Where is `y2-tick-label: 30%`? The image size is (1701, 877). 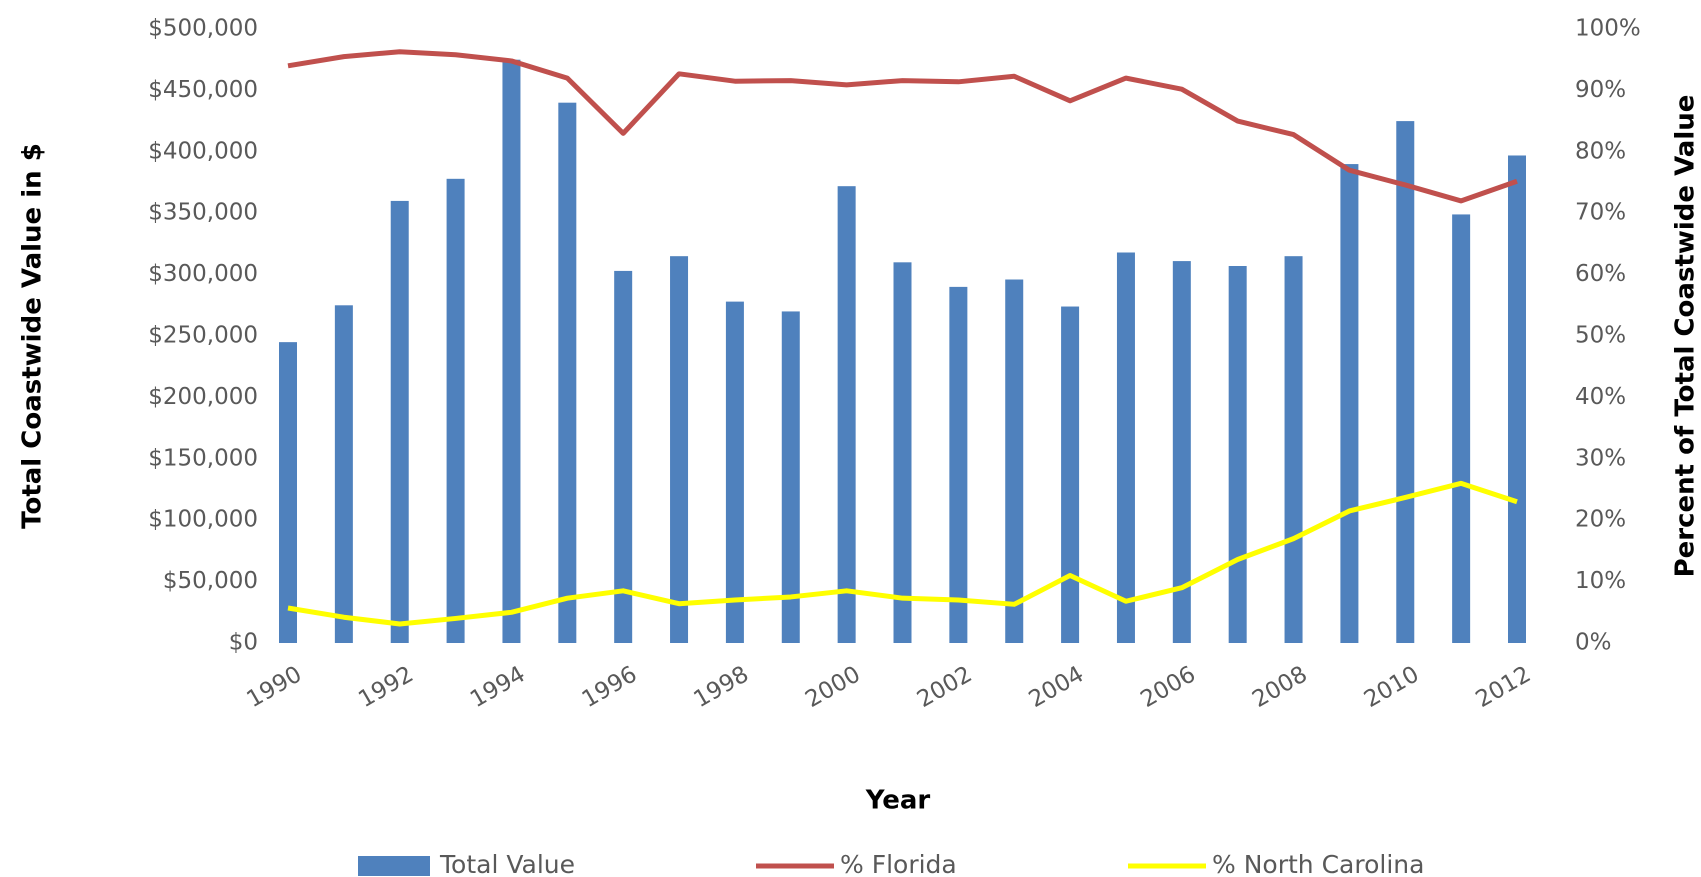 y2-tick-label: 30% is located at coordinates (1600, 458).